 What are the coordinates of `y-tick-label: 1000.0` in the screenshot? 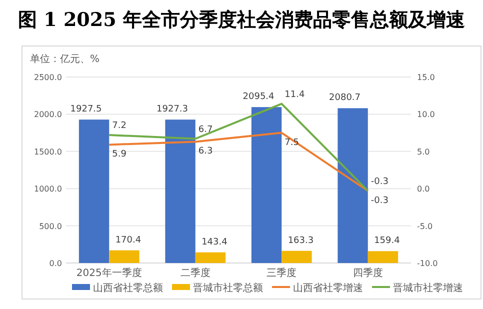 It's located at (48, 189).